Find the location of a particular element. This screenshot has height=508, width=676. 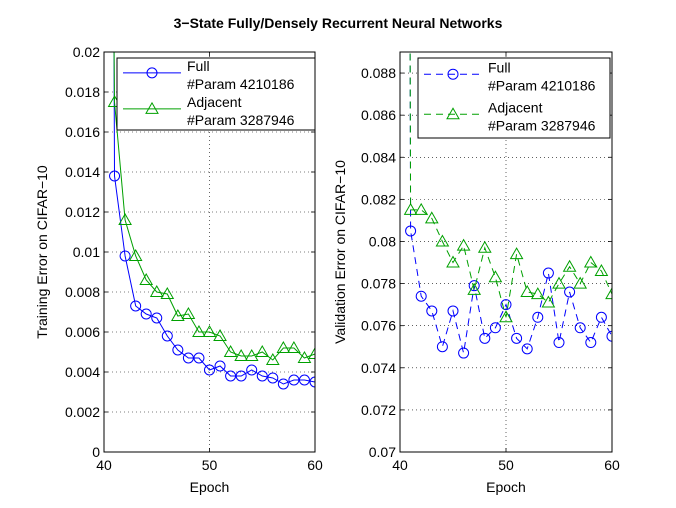

y-tick-label: 0.016 is located at coordinates (82, 132).